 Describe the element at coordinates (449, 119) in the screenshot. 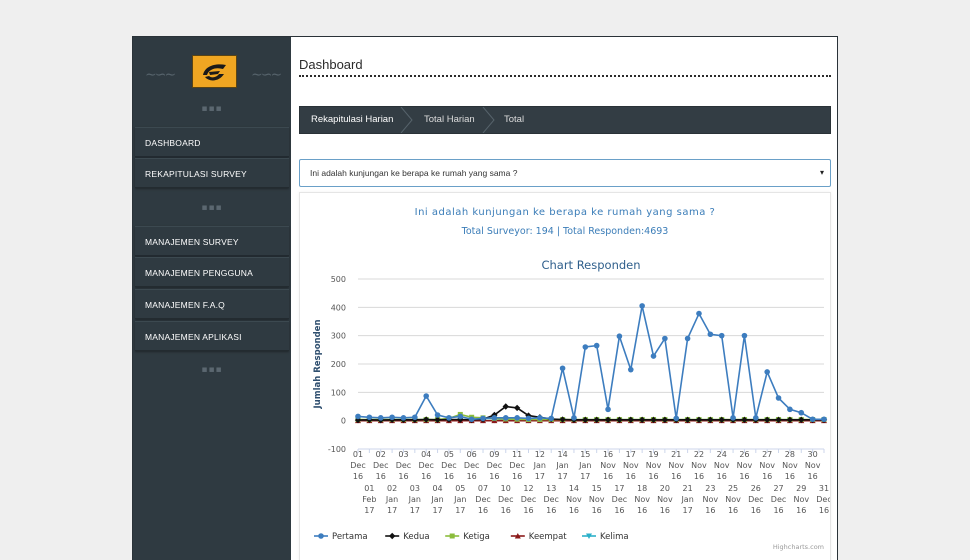

I see `breadcrumb-total-harian: Total Harian` at that location.